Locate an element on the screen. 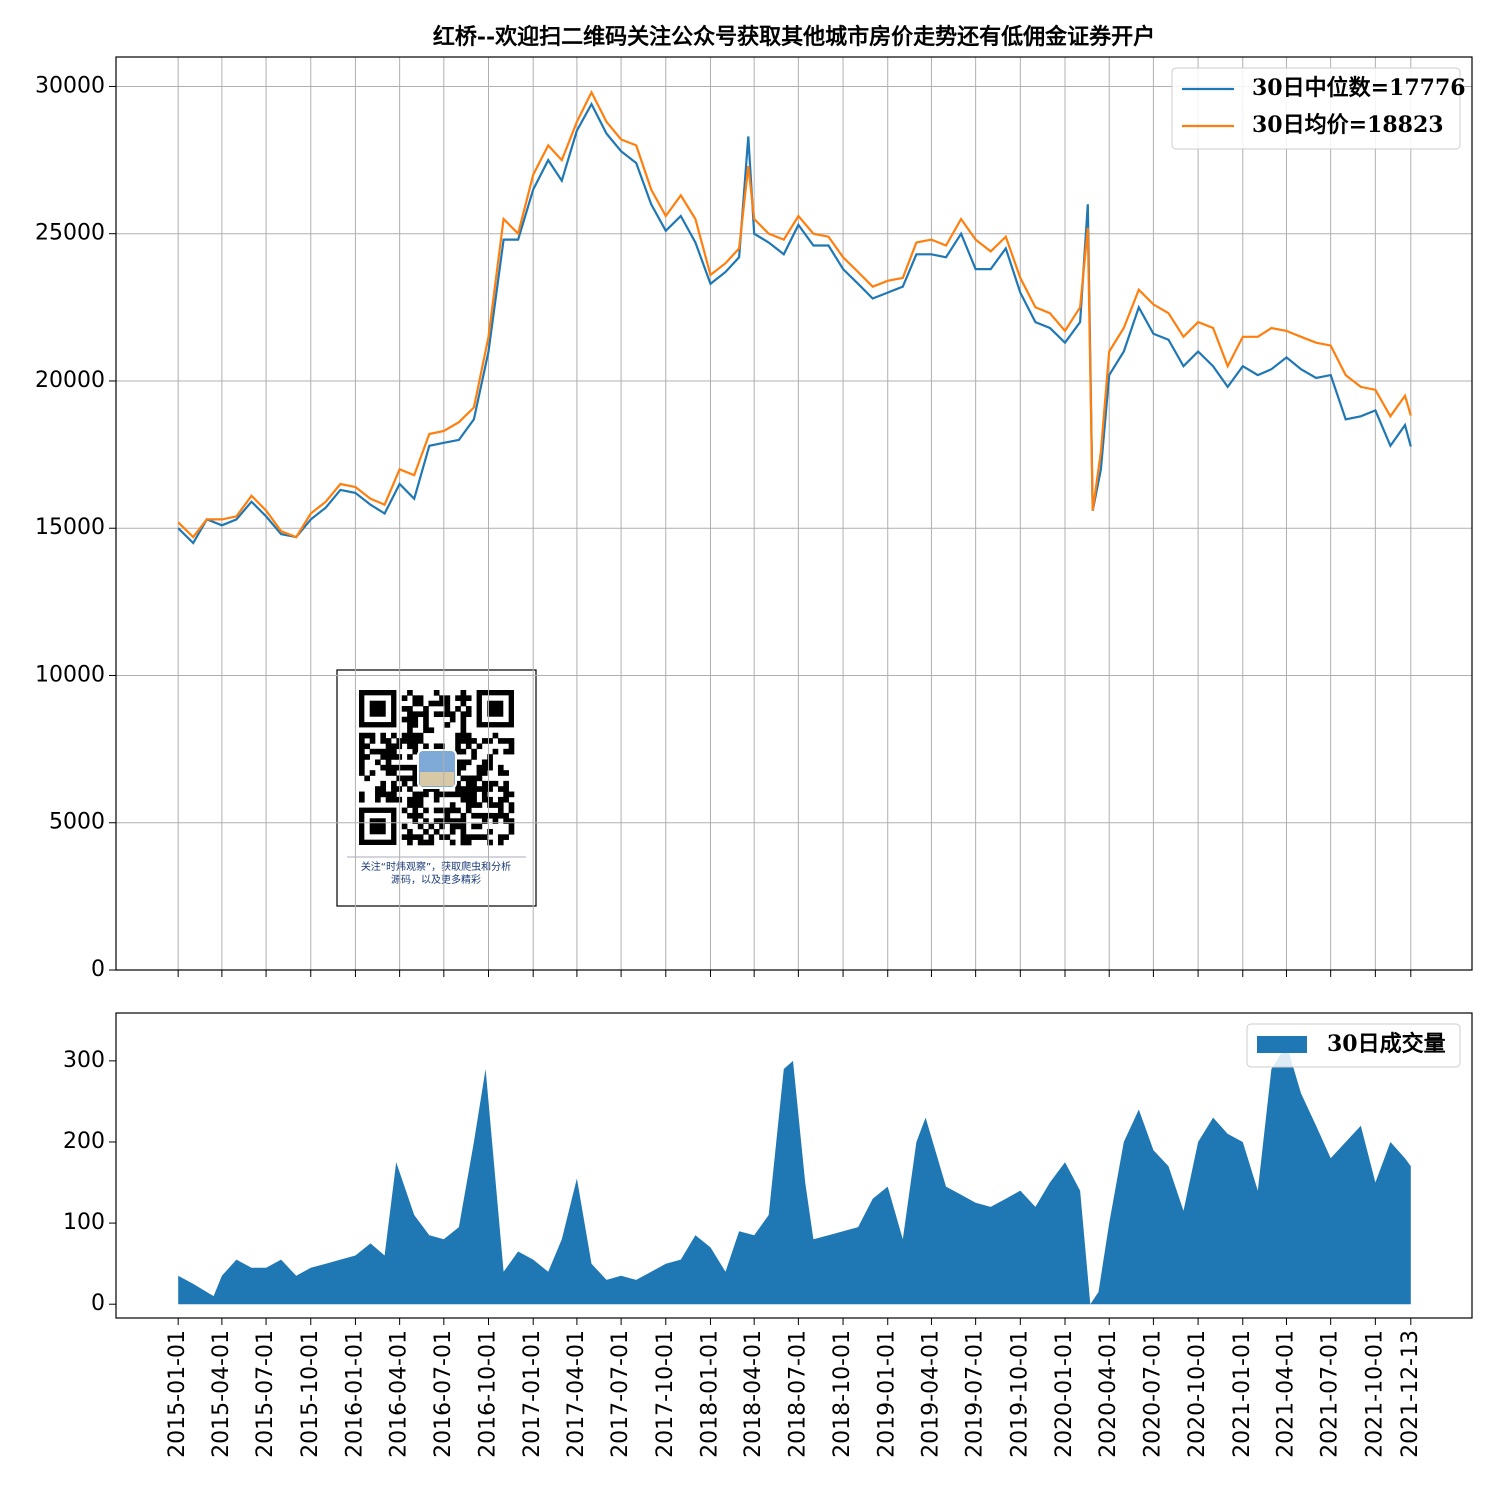  x-tick-label: 2015-07-01 is located at coordinates (265, 1394).